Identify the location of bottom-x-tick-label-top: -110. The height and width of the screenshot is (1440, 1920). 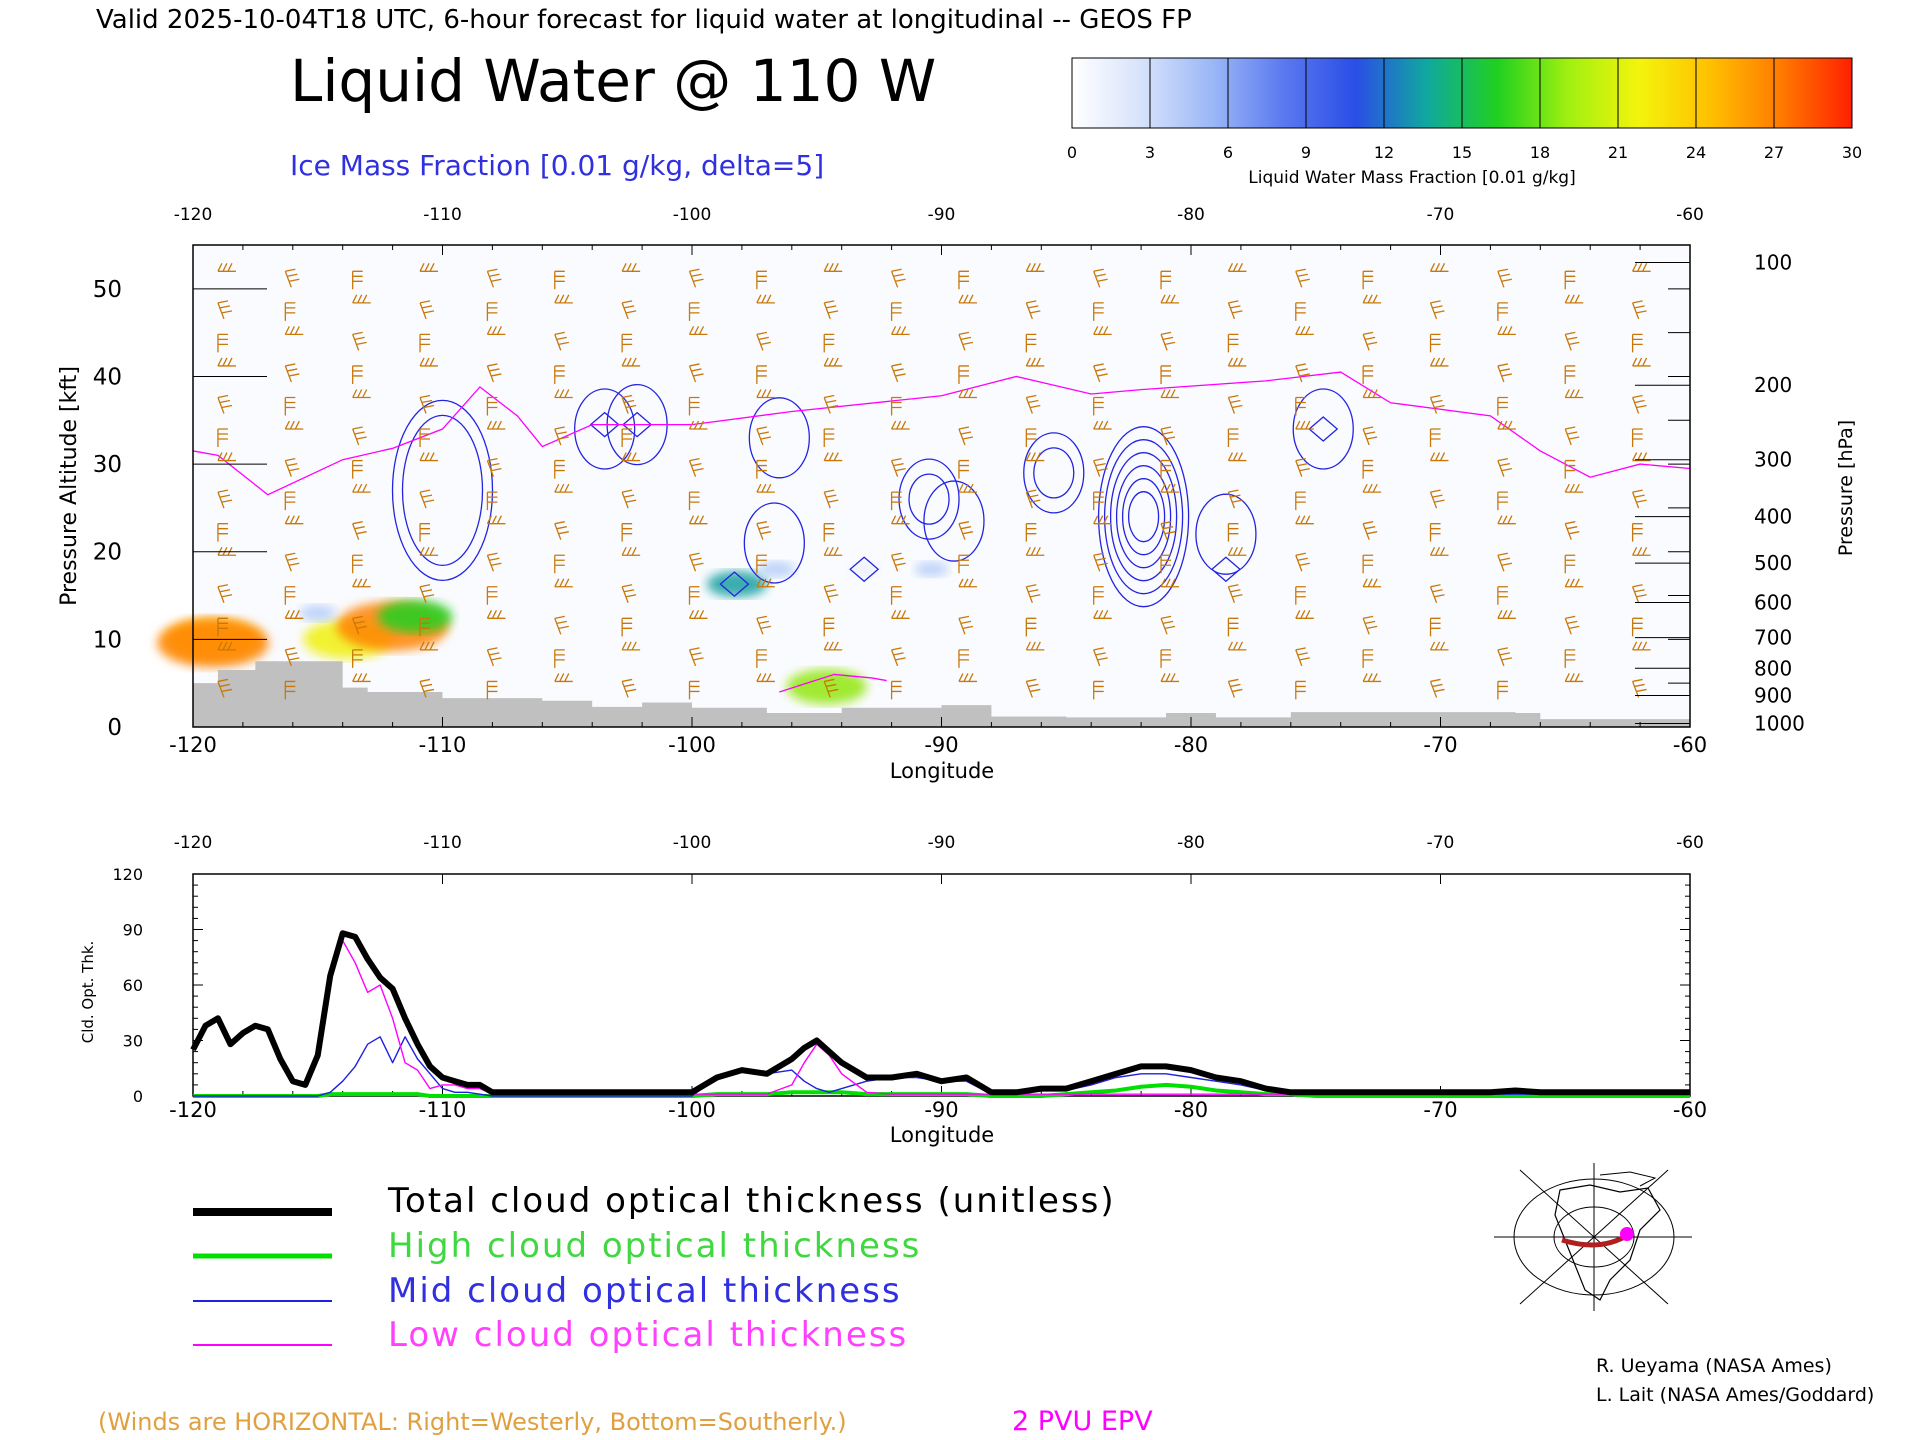
(442, 843).